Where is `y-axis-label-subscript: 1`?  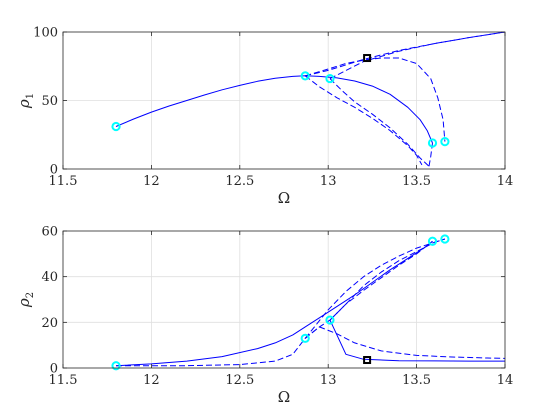 y-axis-label-subscript: 1 is located at coordinates (30, 96).